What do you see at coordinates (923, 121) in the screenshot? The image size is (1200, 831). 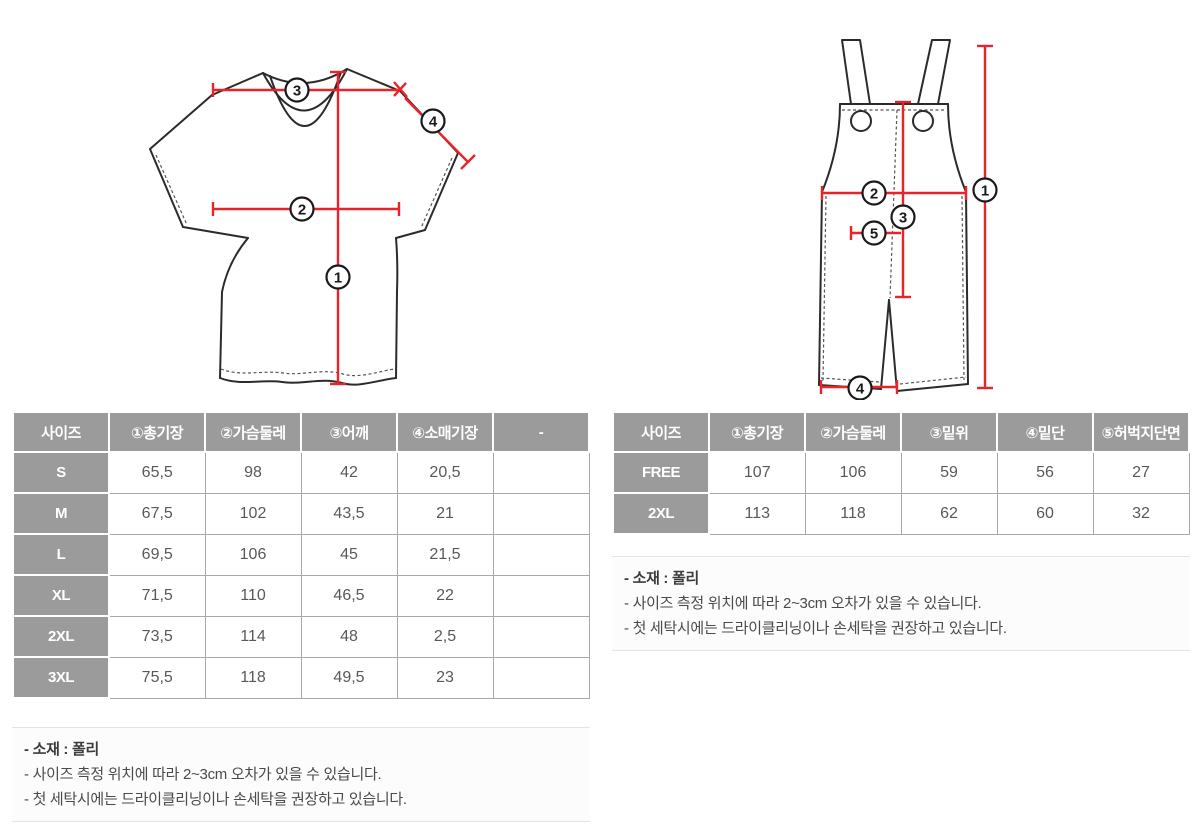 I see `right-button` at bounding box center [923, 121].